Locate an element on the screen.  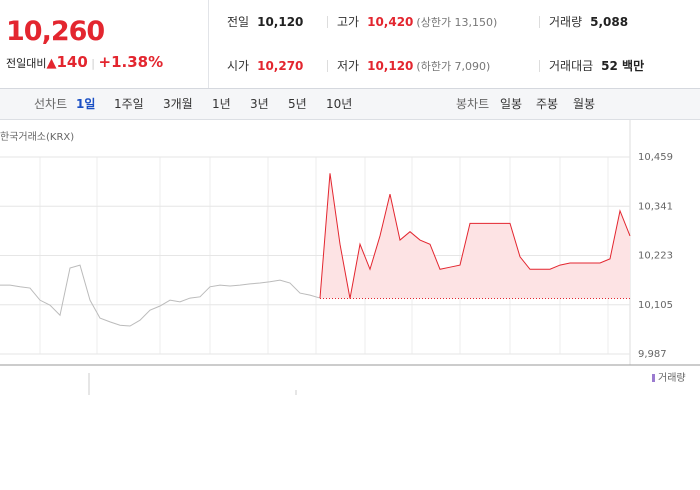
info-row: 전일 10,120 고가 10,420 (상한가 13,150) 거래량 5,088 is located at coordinates (454, 22).